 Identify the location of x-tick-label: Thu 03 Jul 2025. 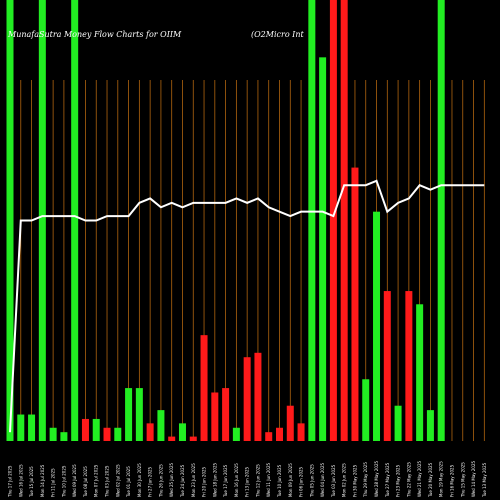
(107, 481).